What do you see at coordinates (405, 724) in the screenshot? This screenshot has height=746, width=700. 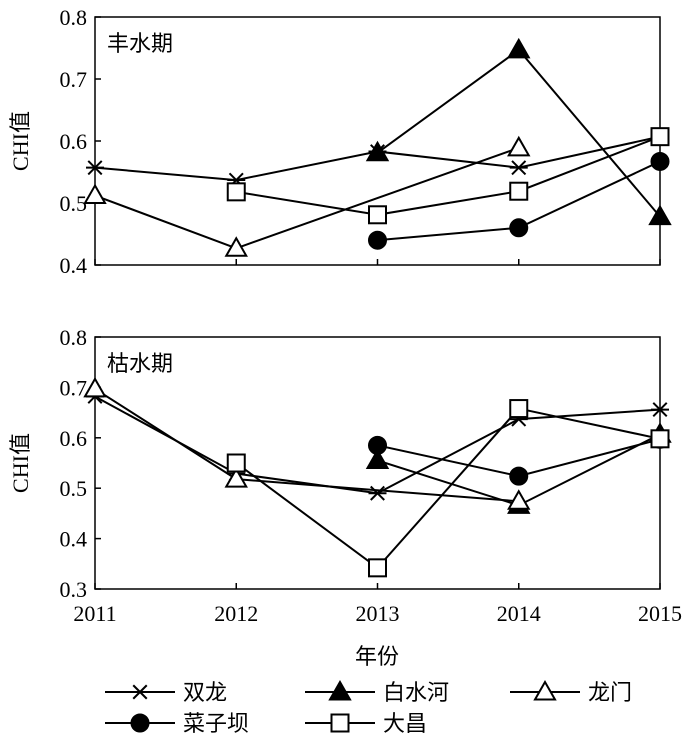 I see `legend-label: 大昌` at bounding box center [405, 724].